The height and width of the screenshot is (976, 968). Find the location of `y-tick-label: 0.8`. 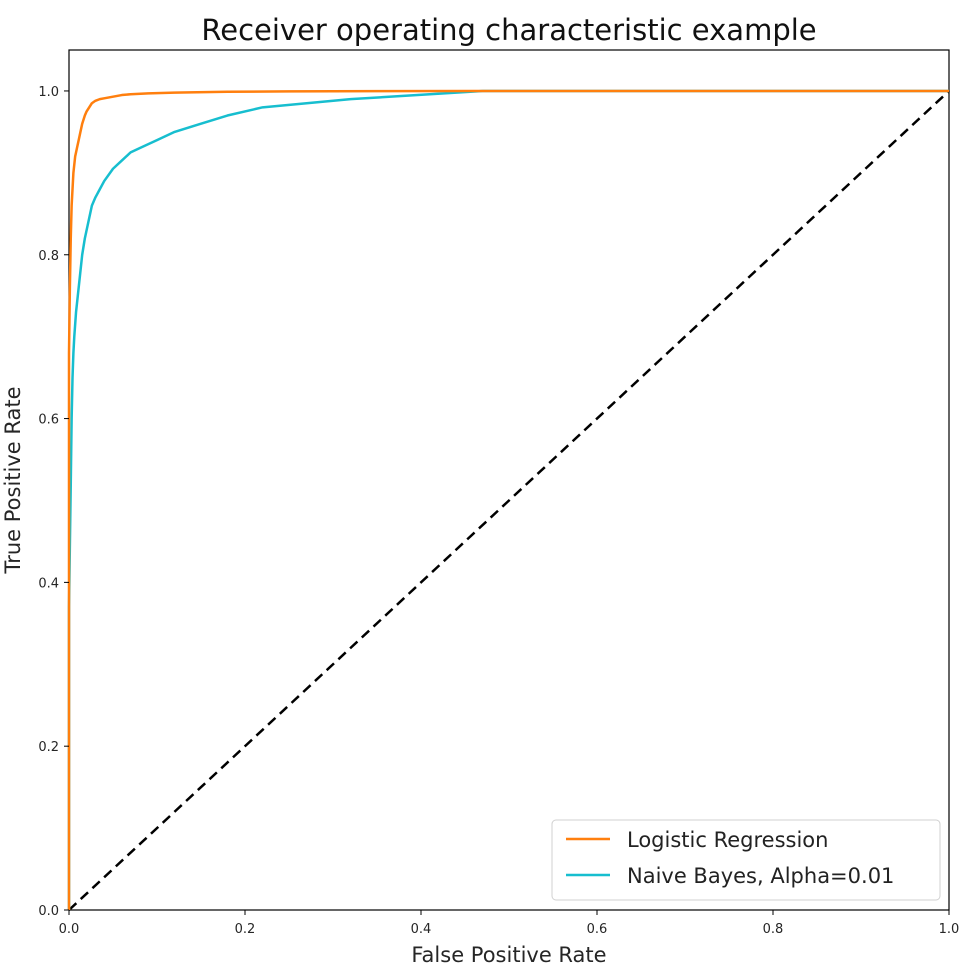

y-tick-label: 0.8 is located at coordinates (48, 256).